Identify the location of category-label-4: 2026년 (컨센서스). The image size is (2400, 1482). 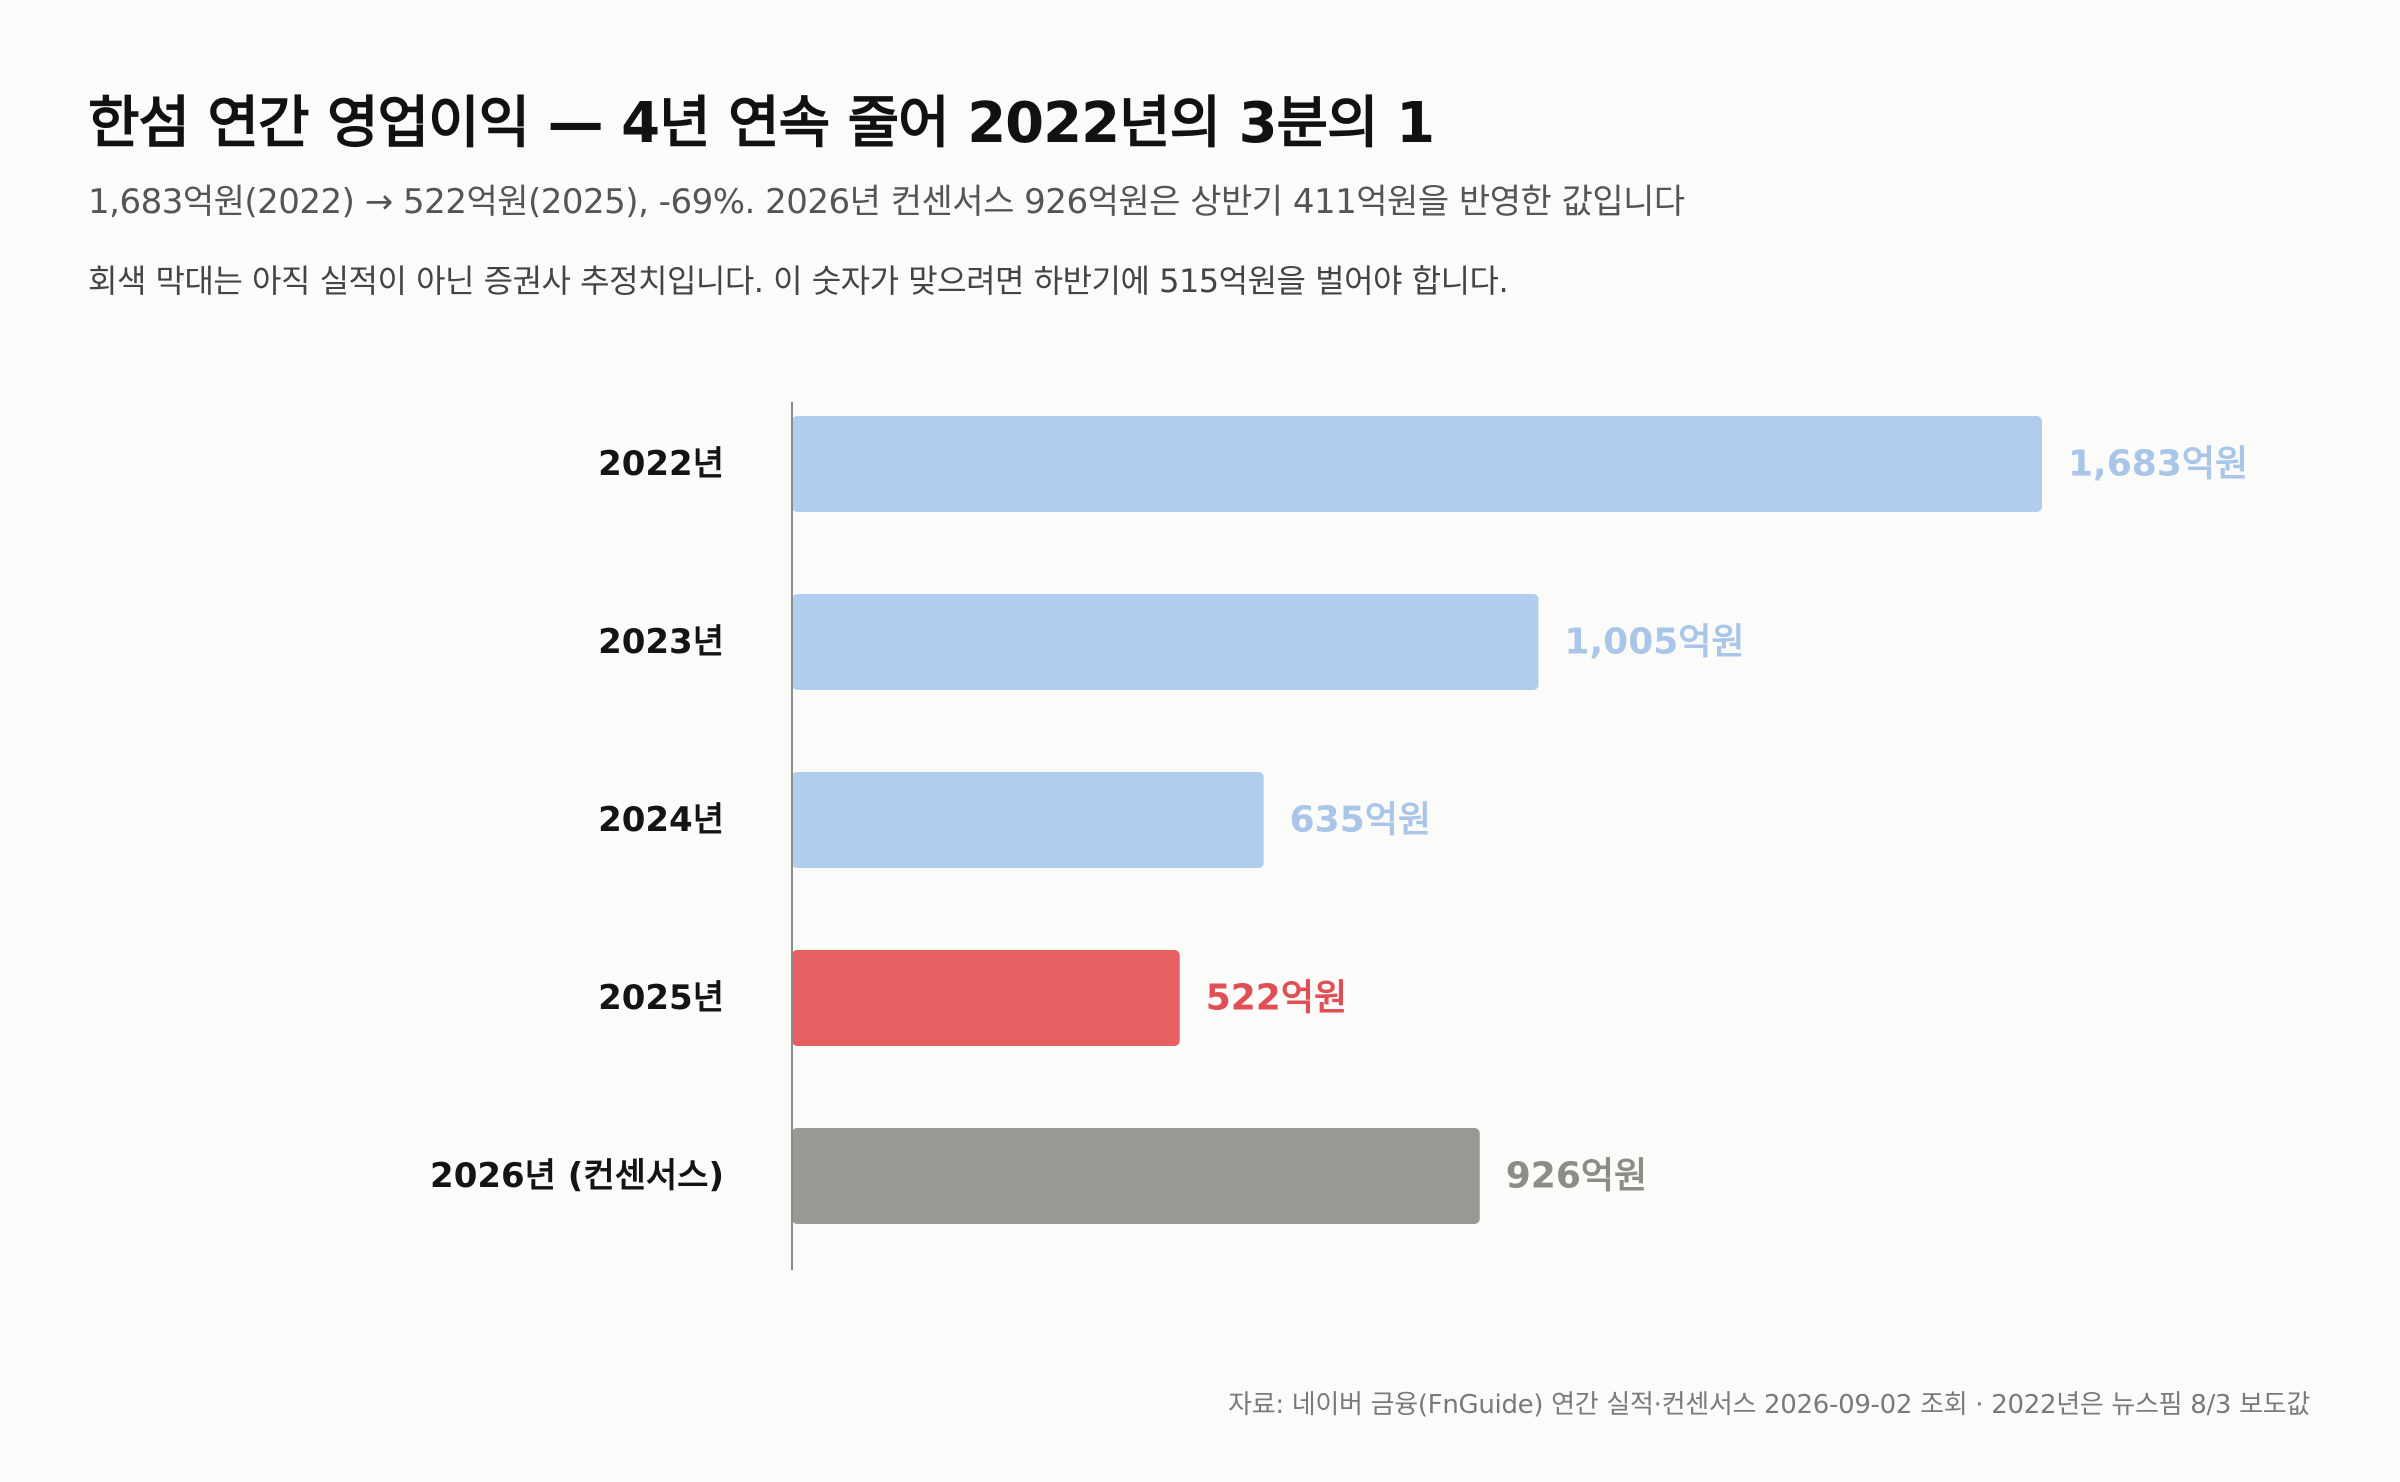
(577, 1176).